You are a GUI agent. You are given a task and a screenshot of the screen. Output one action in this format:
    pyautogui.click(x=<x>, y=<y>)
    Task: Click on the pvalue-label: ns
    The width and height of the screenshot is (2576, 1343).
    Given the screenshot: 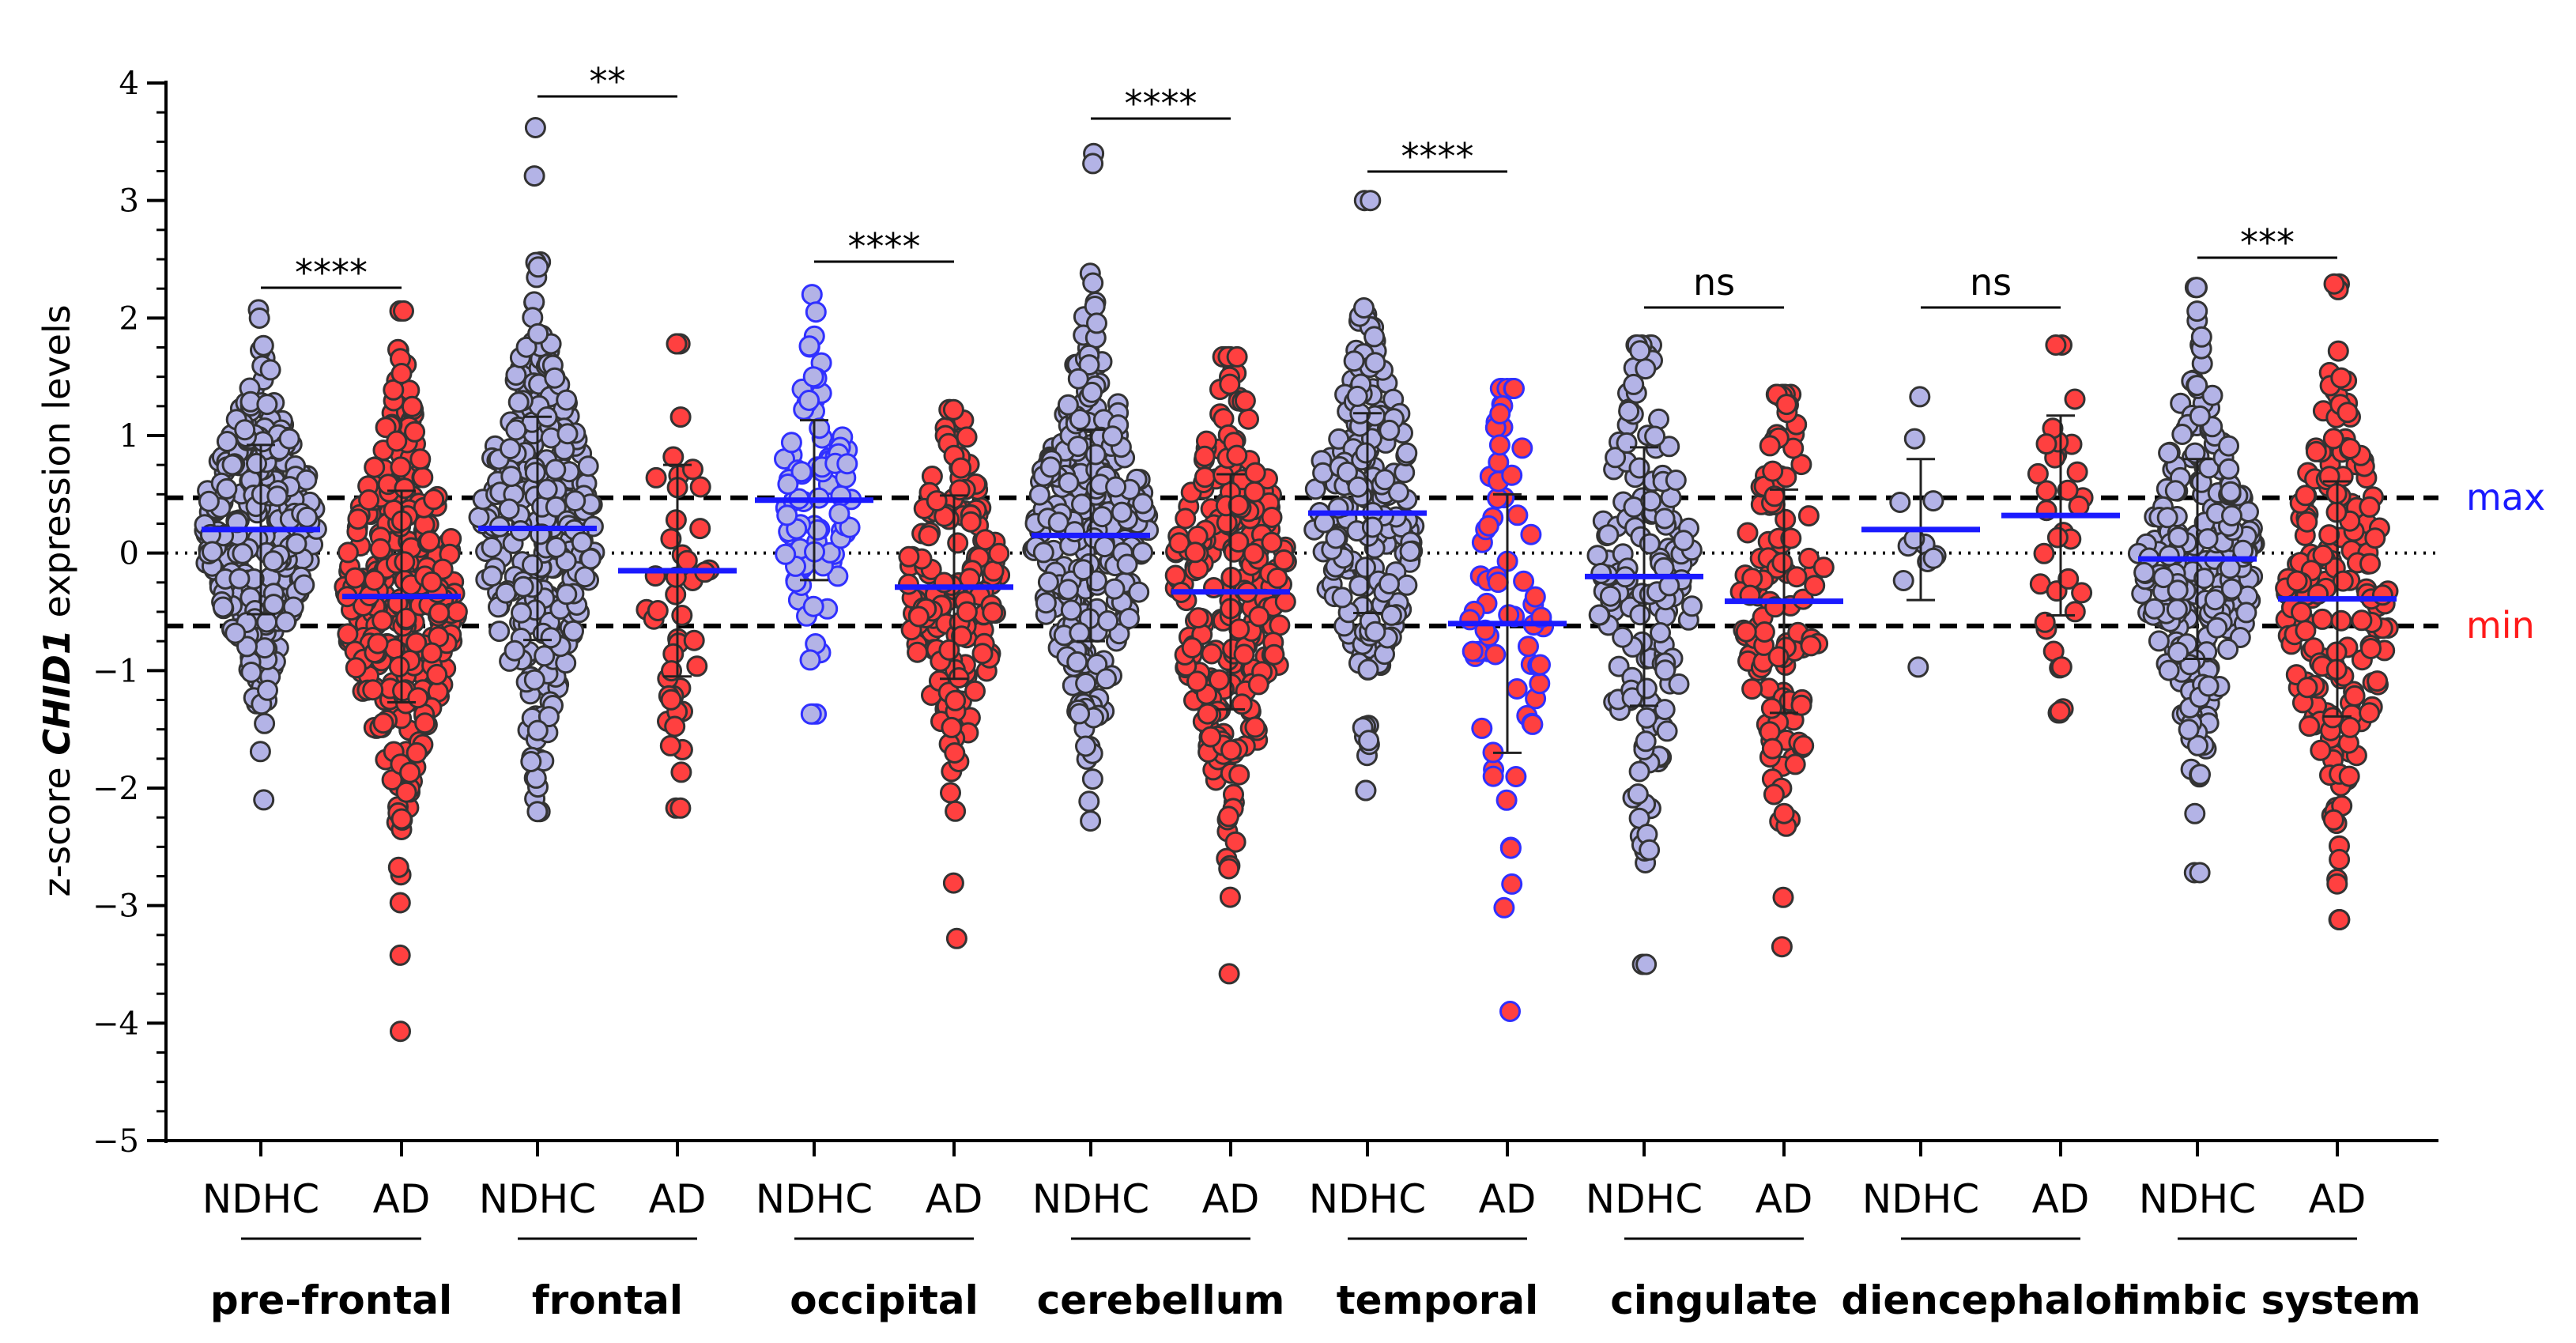 What is the action you would take?
    pyautogui.click(x=1714, y=282)
    